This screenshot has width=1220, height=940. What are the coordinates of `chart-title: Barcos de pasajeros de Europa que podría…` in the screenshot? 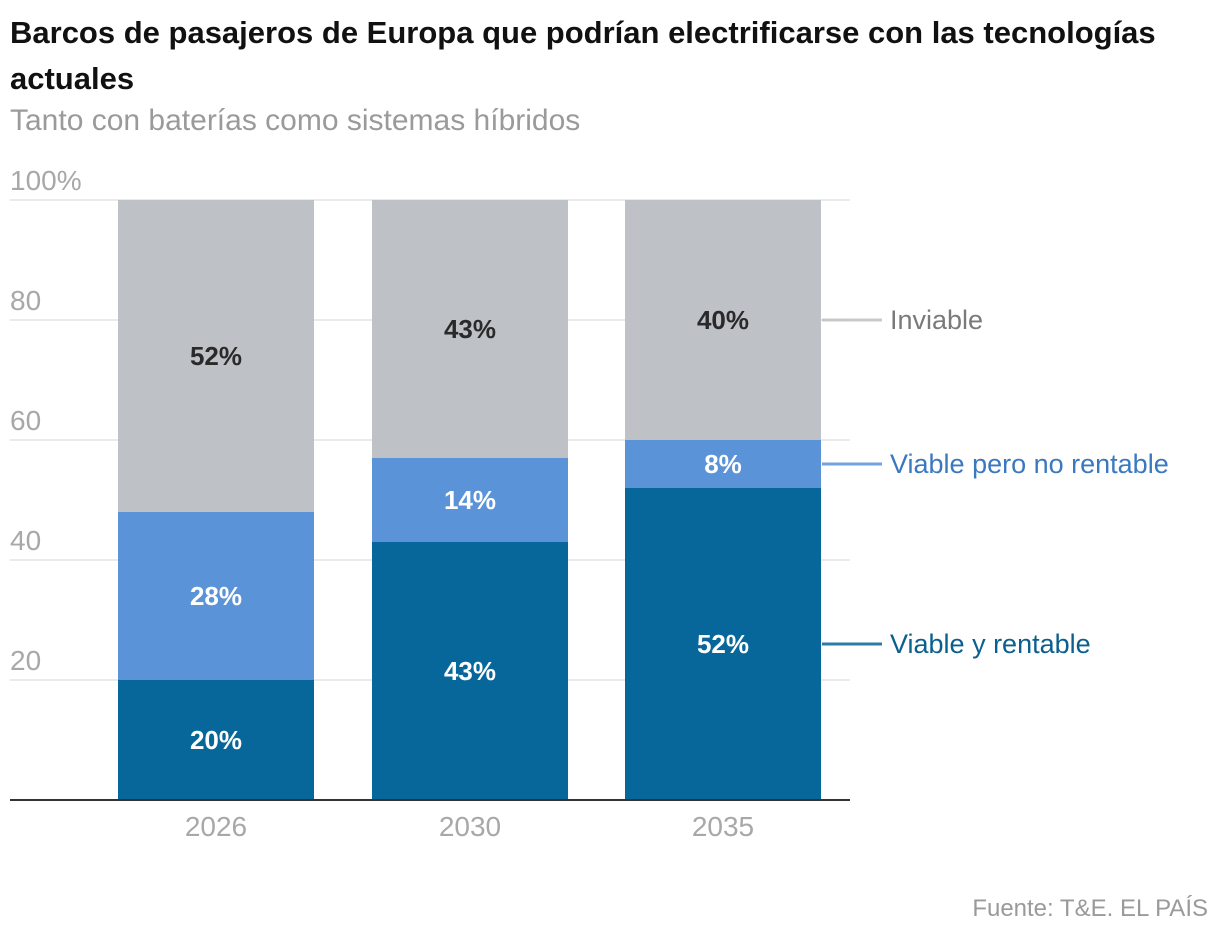 It's located at (583, 55).